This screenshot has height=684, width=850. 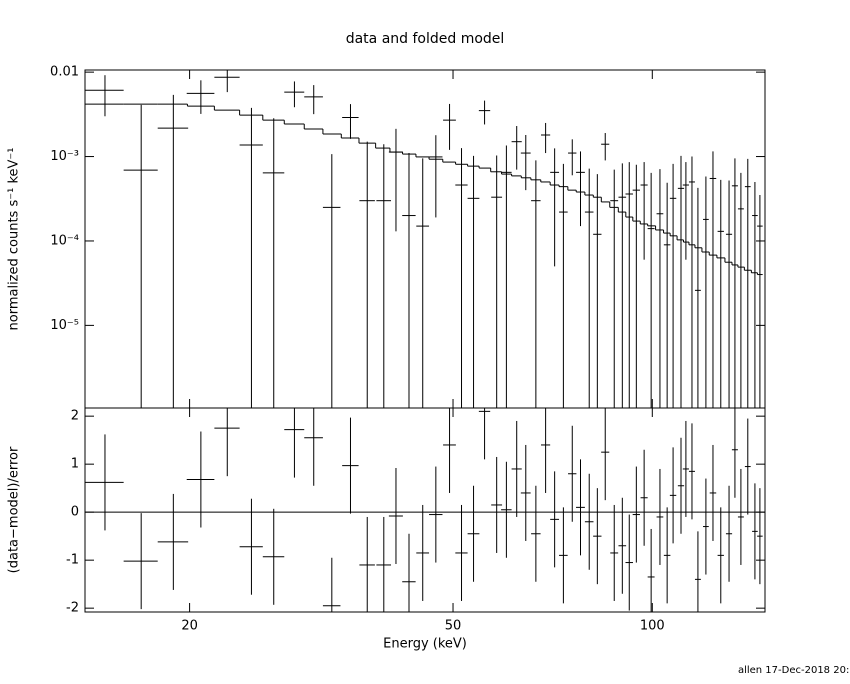 I want to click on x-axis-label: Energy (keV), so click(x=425, y=644).